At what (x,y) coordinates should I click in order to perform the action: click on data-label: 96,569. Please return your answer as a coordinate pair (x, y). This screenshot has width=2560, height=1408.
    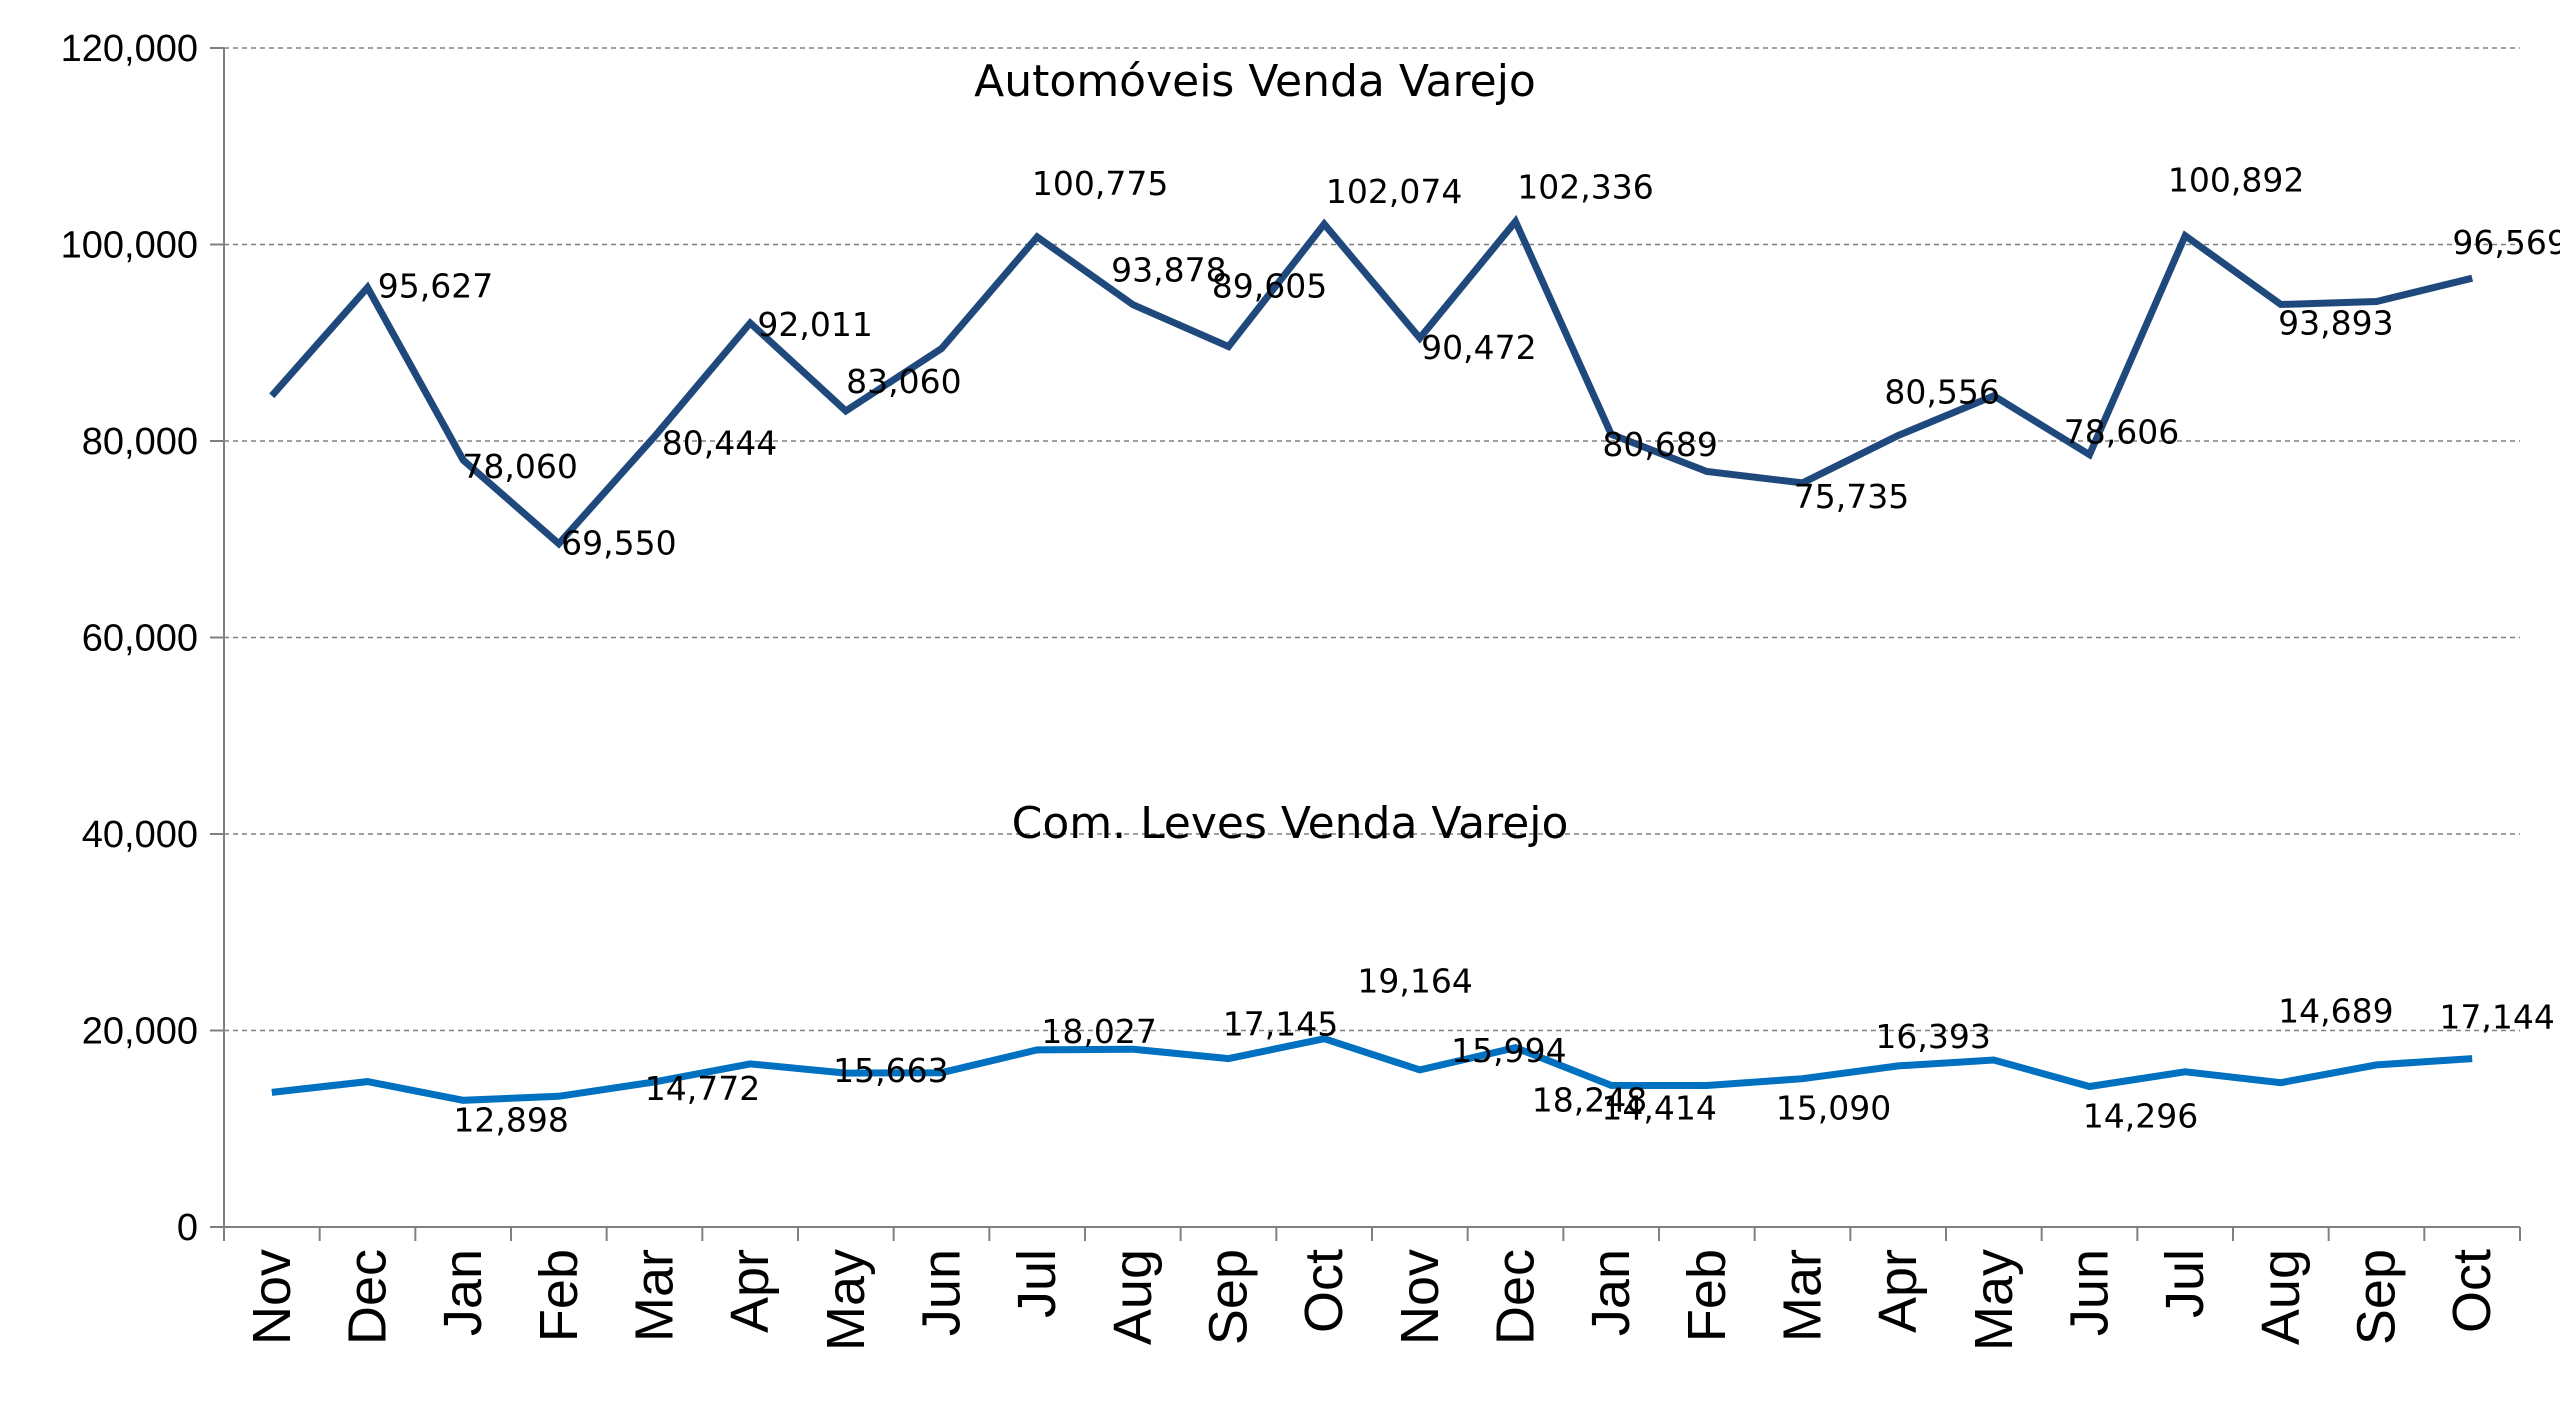
    Looking at the image, I should click on (2506, 242).